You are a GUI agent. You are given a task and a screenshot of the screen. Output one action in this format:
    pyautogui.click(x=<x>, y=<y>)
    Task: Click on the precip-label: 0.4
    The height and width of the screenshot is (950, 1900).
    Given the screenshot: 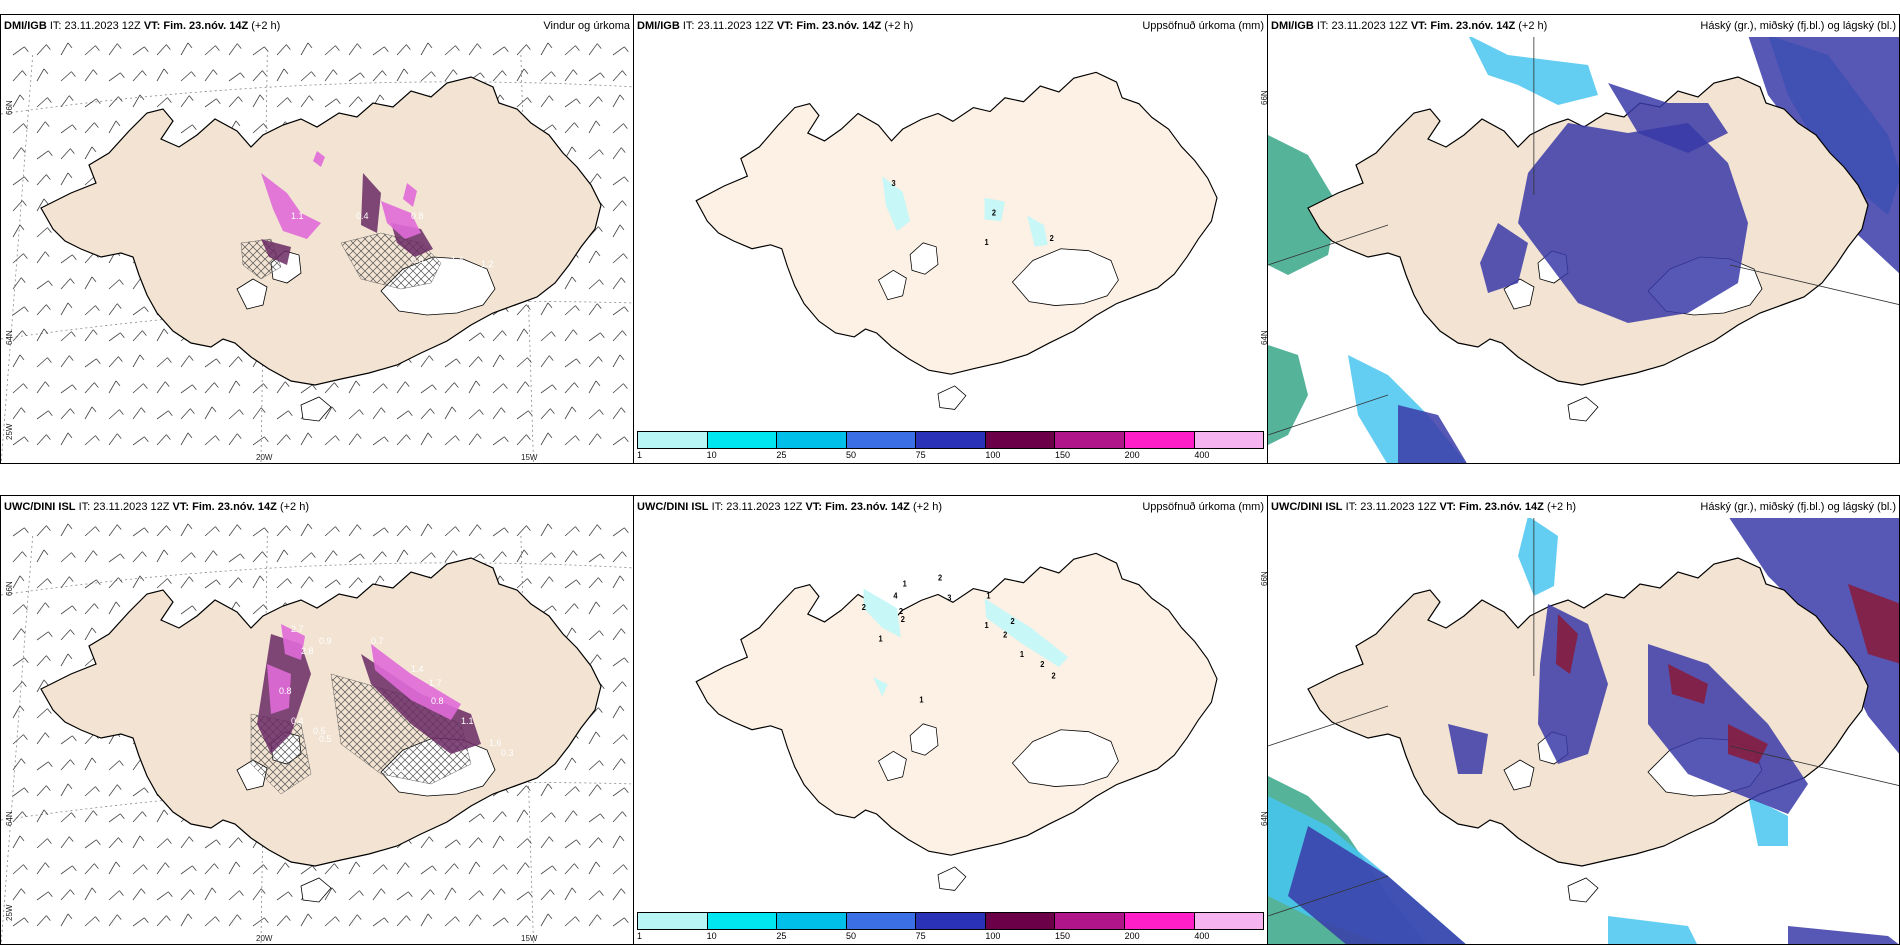 What is the action you would take?
    pyautogui.click(x=362, y=216)
    